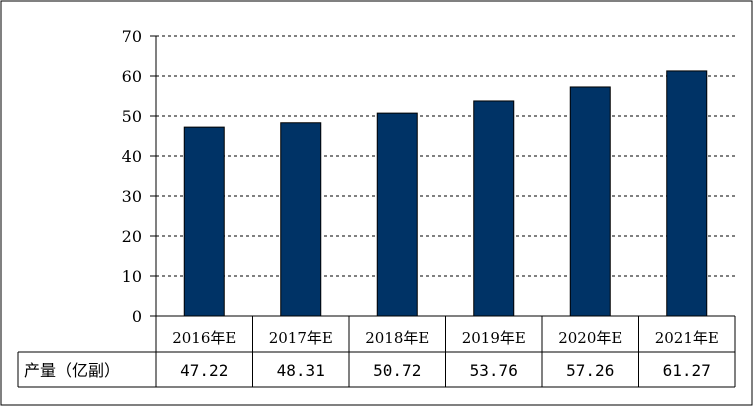  Describe the element at coordinates (590, 370) in the screenshot. I see `data-label: 57.26` at that location.